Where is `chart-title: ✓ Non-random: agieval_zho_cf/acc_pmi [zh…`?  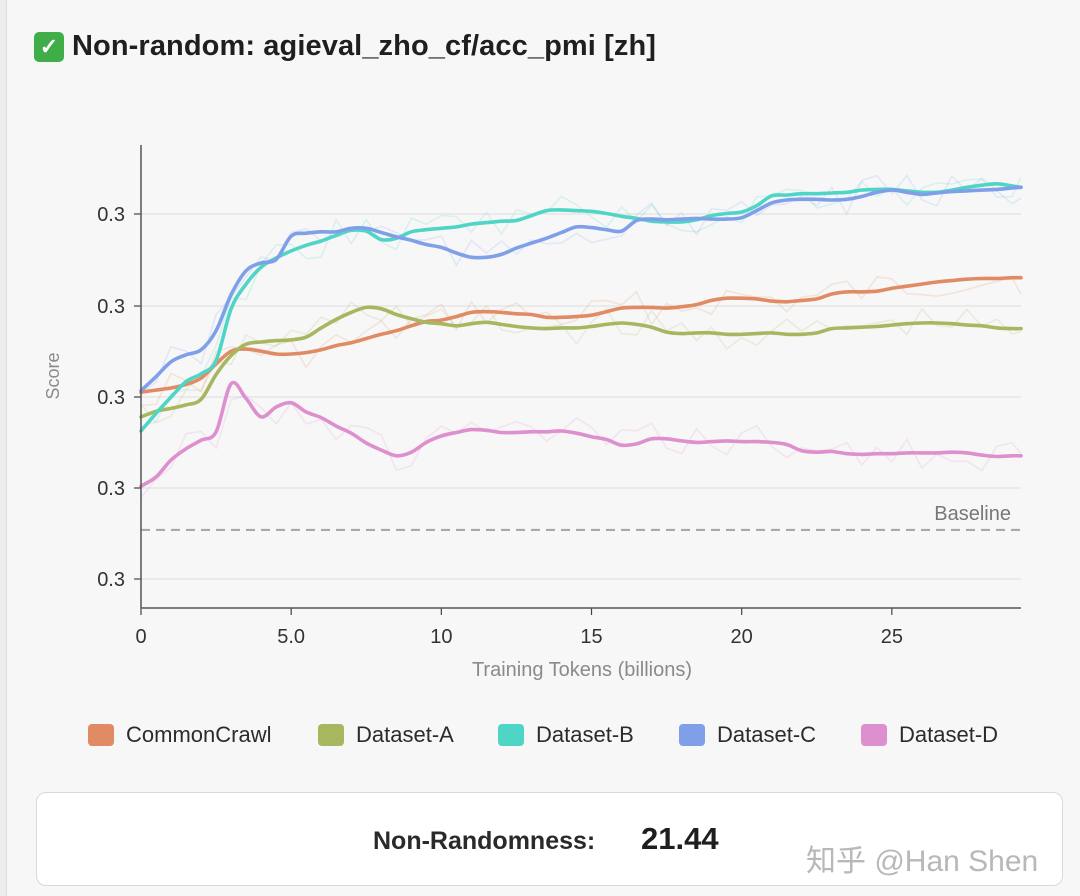
chart-title: ✓ Non-random: agieval_zho_cf/acc_pmi [zh… is located at coordinates (345, 46).